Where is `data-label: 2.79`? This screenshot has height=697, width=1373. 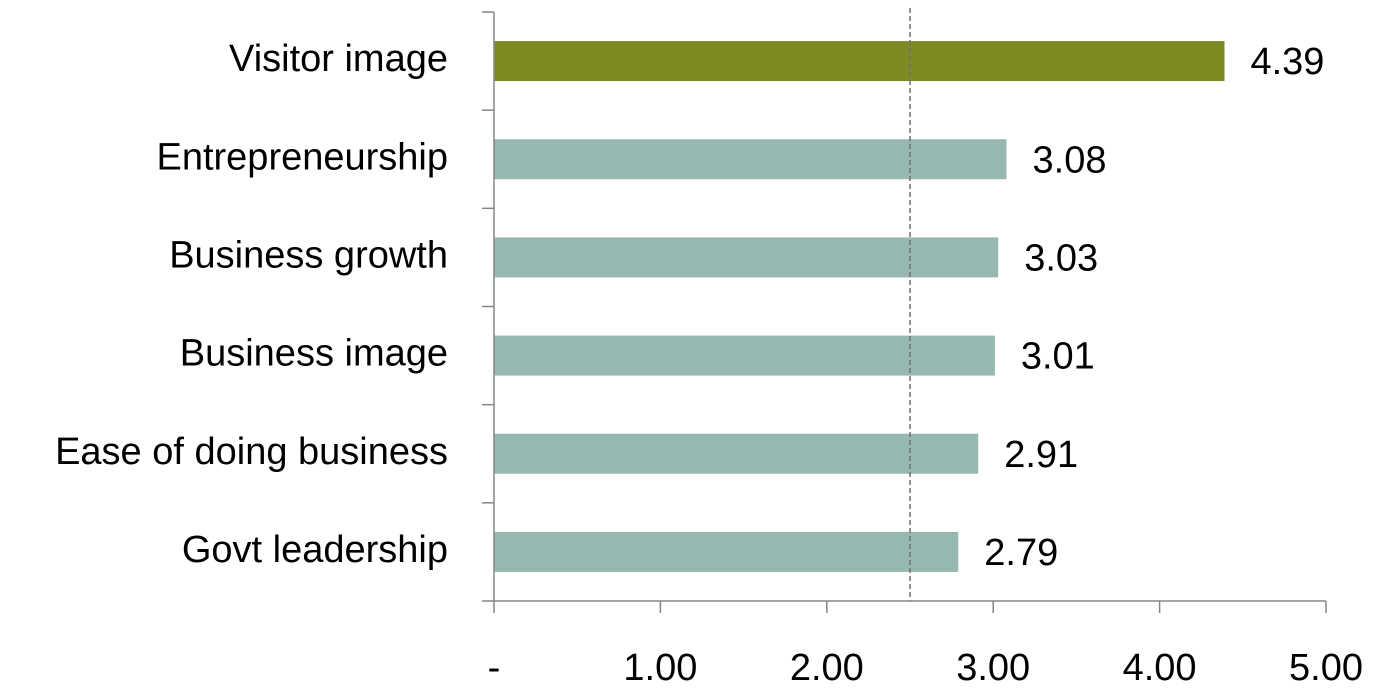 data-label: 2.79 is located at coordinates (1021, 553).